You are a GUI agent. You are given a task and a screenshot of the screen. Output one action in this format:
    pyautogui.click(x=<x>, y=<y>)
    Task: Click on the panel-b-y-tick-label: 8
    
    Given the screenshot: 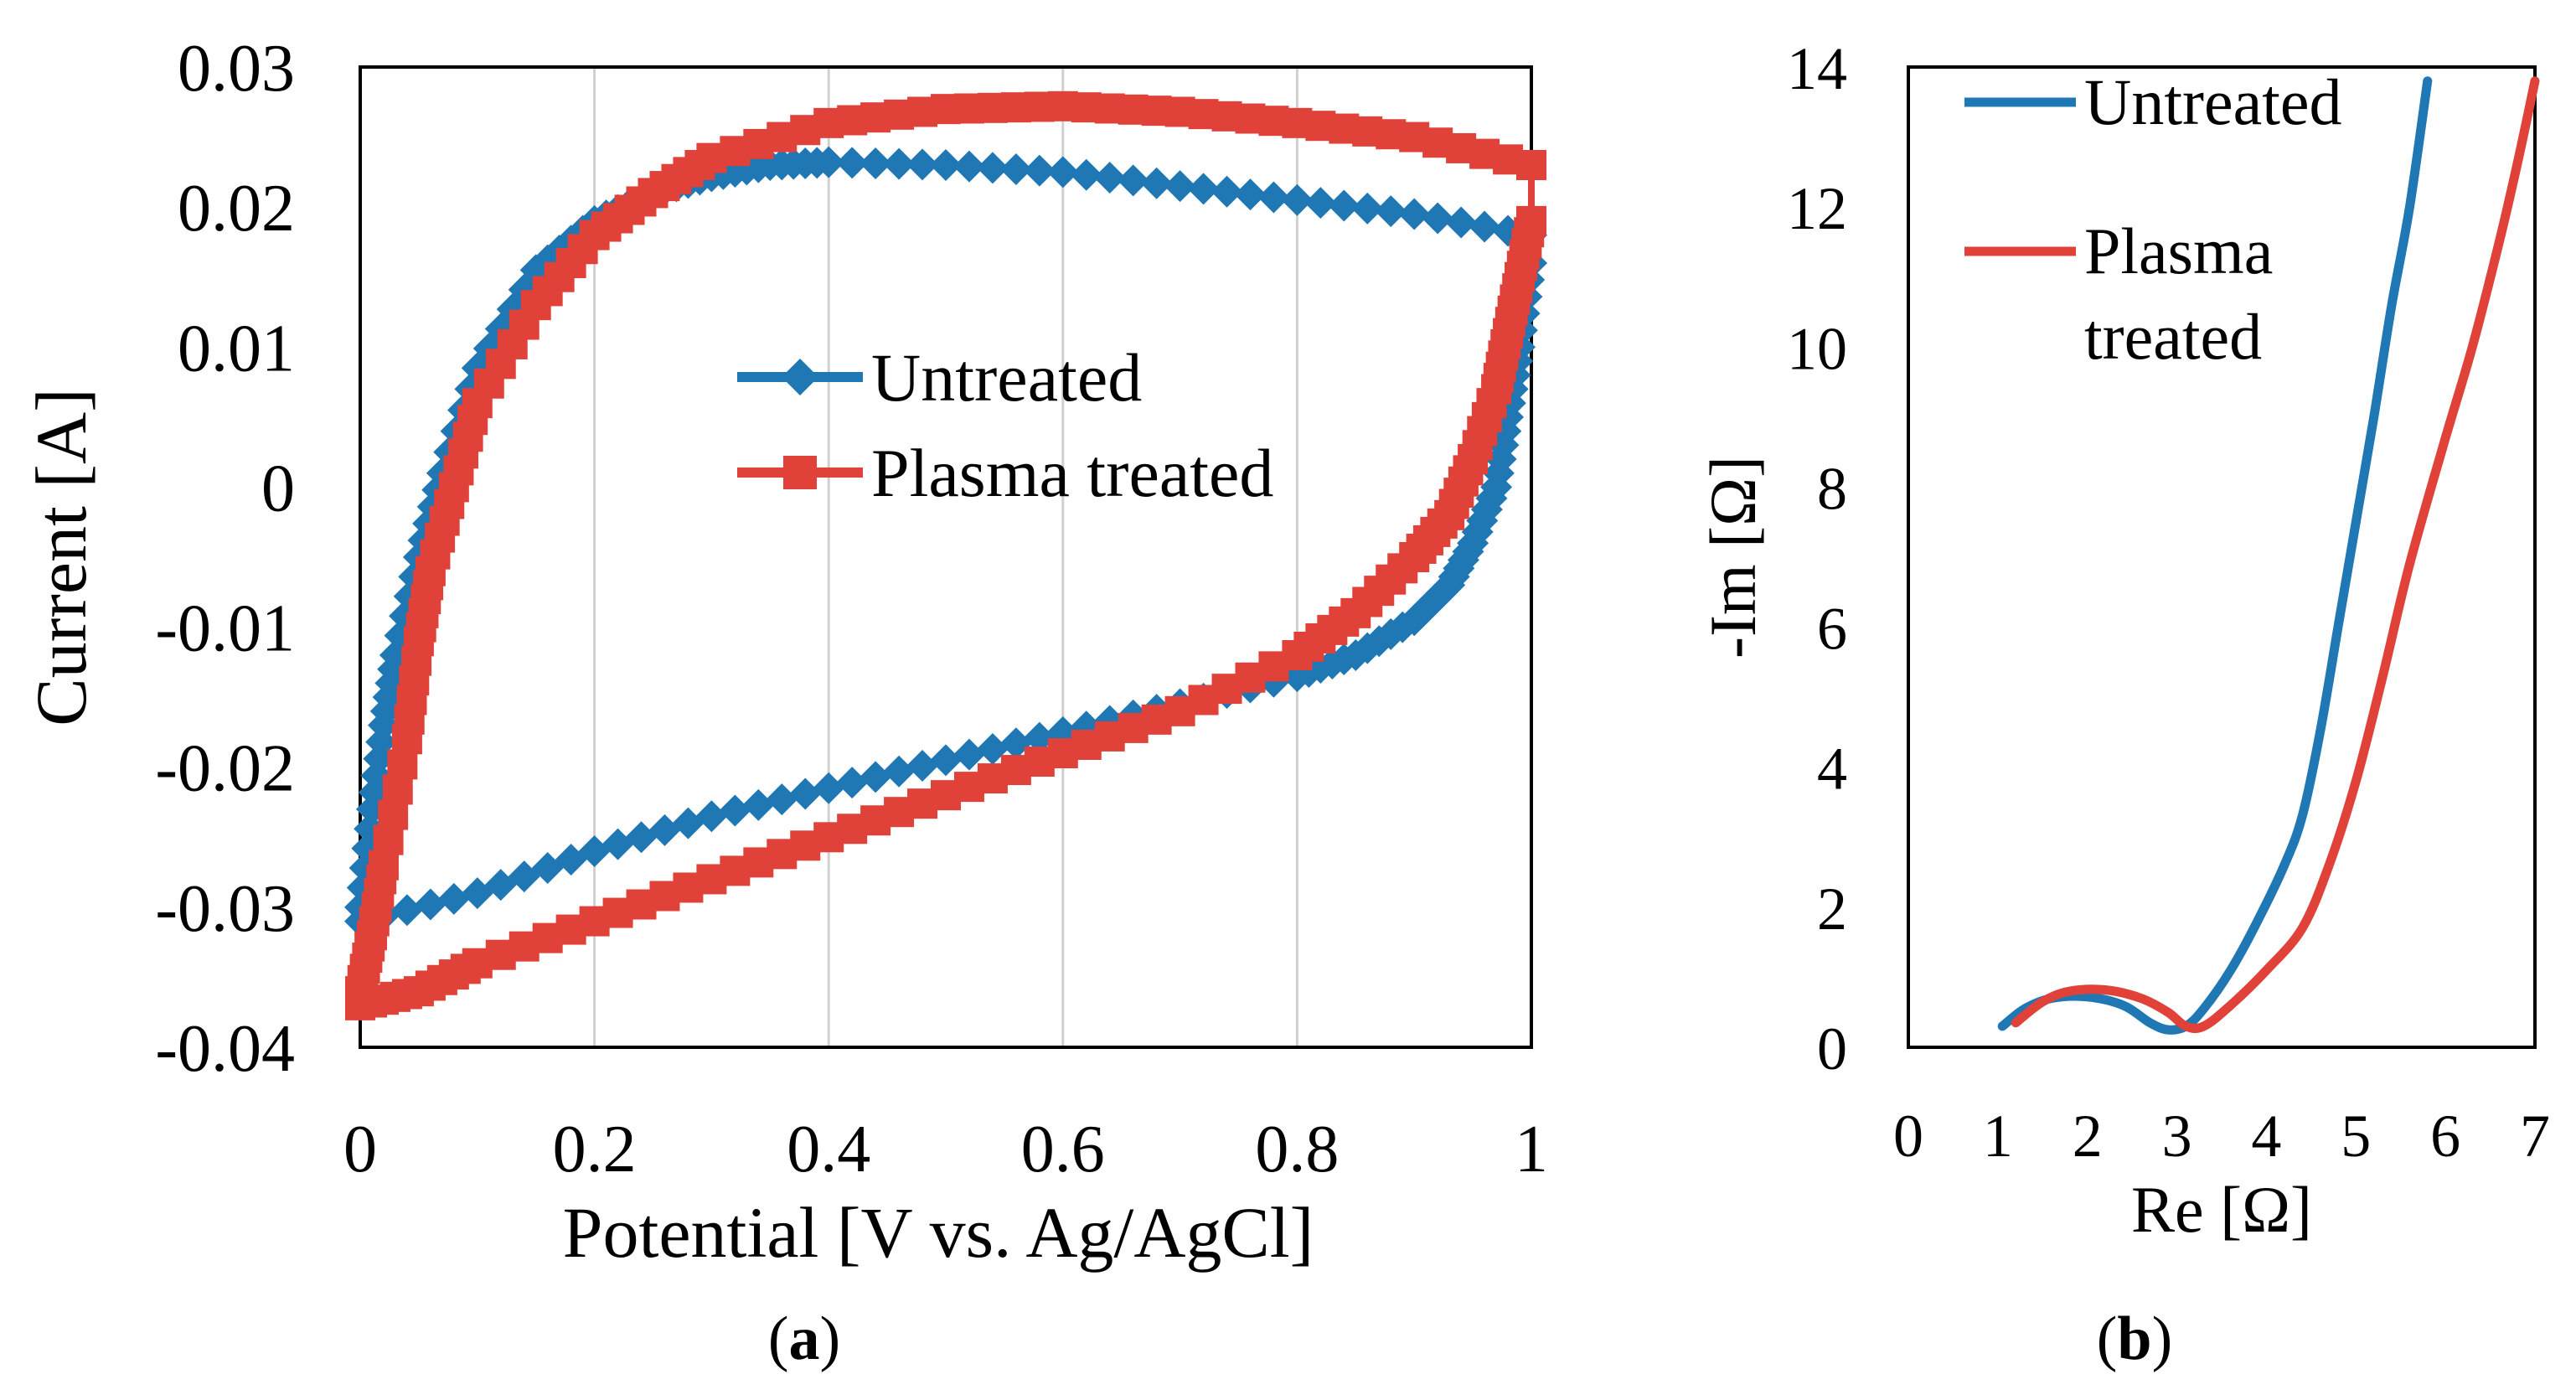 What is the action you would take?
    pyautogui.click(x=1832, y=488)
    